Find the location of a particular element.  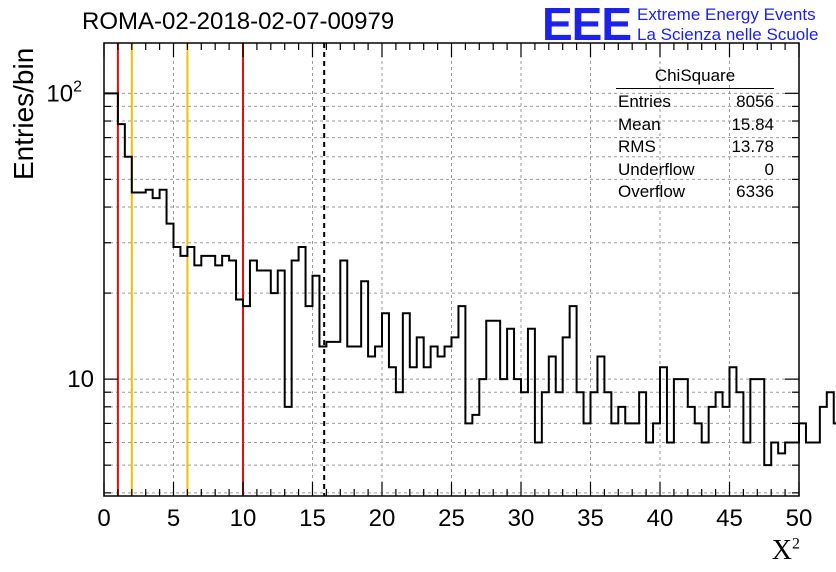

stats-label: Entries is located at coordinates (644, 101).